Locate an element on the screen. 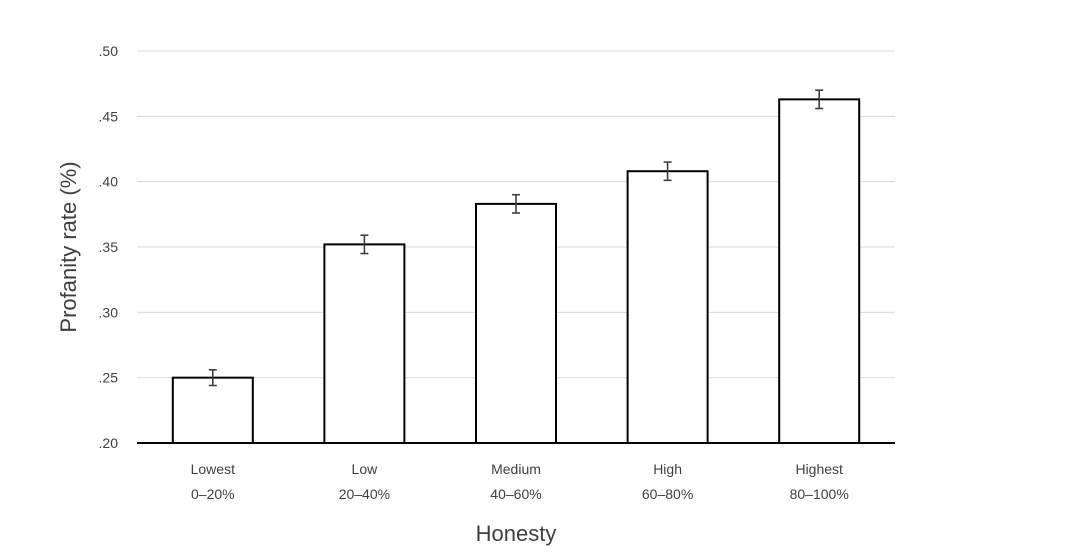 The width and height of the screenshot is (1070, 560). y-tick-label: .35 is located at coordinates (109, 247).